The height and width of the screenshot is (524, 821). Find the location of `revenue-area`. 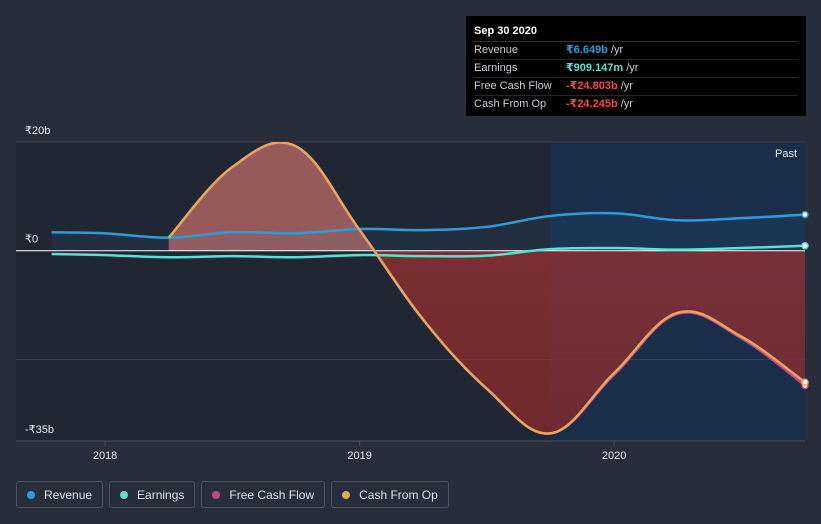

revenue-area is located at coordinates (428, 231).